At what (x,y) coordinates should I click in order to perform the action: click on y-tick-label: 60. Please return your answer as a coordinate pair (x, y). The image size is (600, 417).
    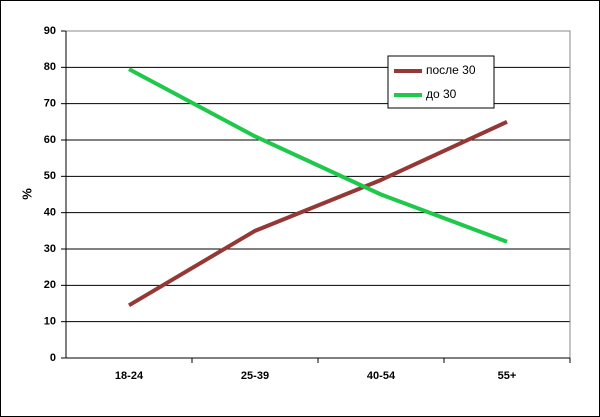
    Looking at the image, I should click on (50, 140).